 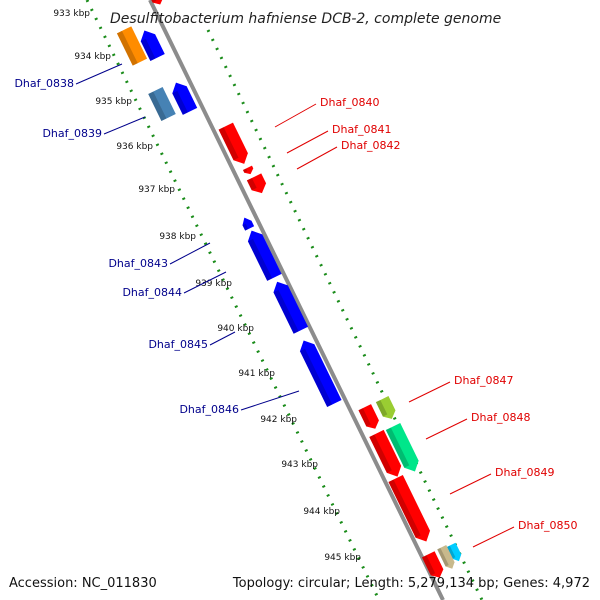 I want to click on tick-label: 935 kbp, so click(x=113, y=102).